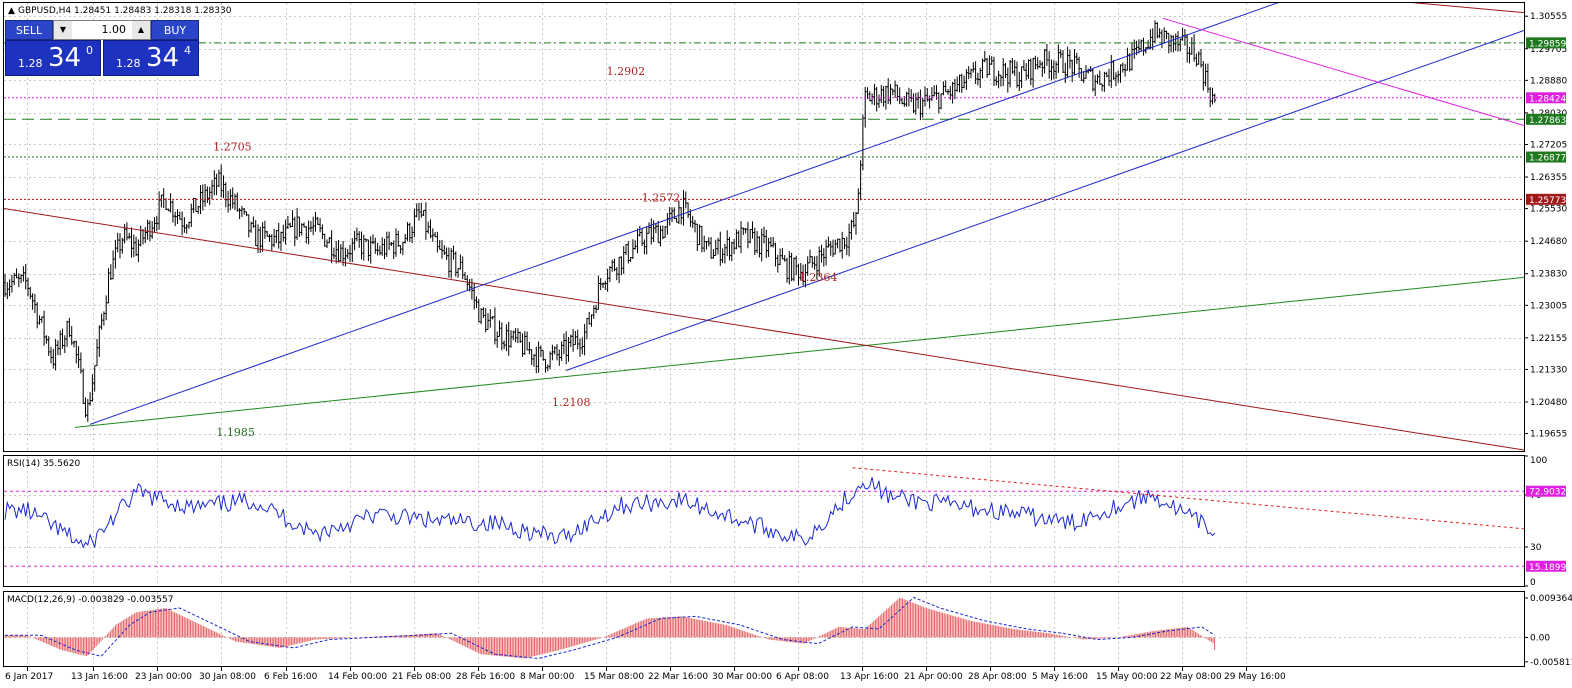 The image size is (1572, 688). Describe the element at coordinates (29, 30) in the screenshot. I see `sell-button: SELL` at that location.